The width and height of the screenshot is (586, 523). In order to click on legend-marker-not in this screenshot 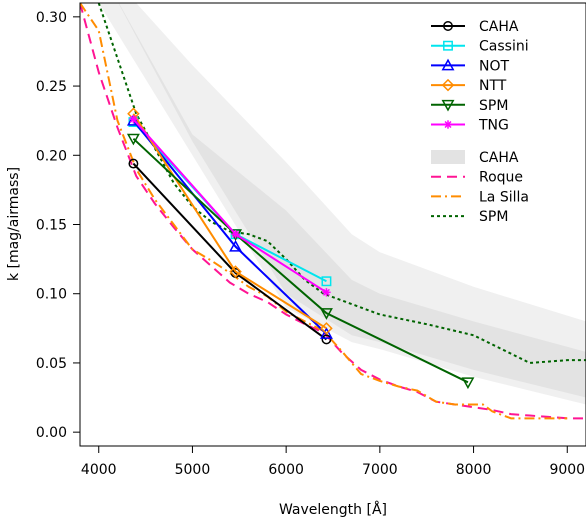, I will do `click(448, 64)`.